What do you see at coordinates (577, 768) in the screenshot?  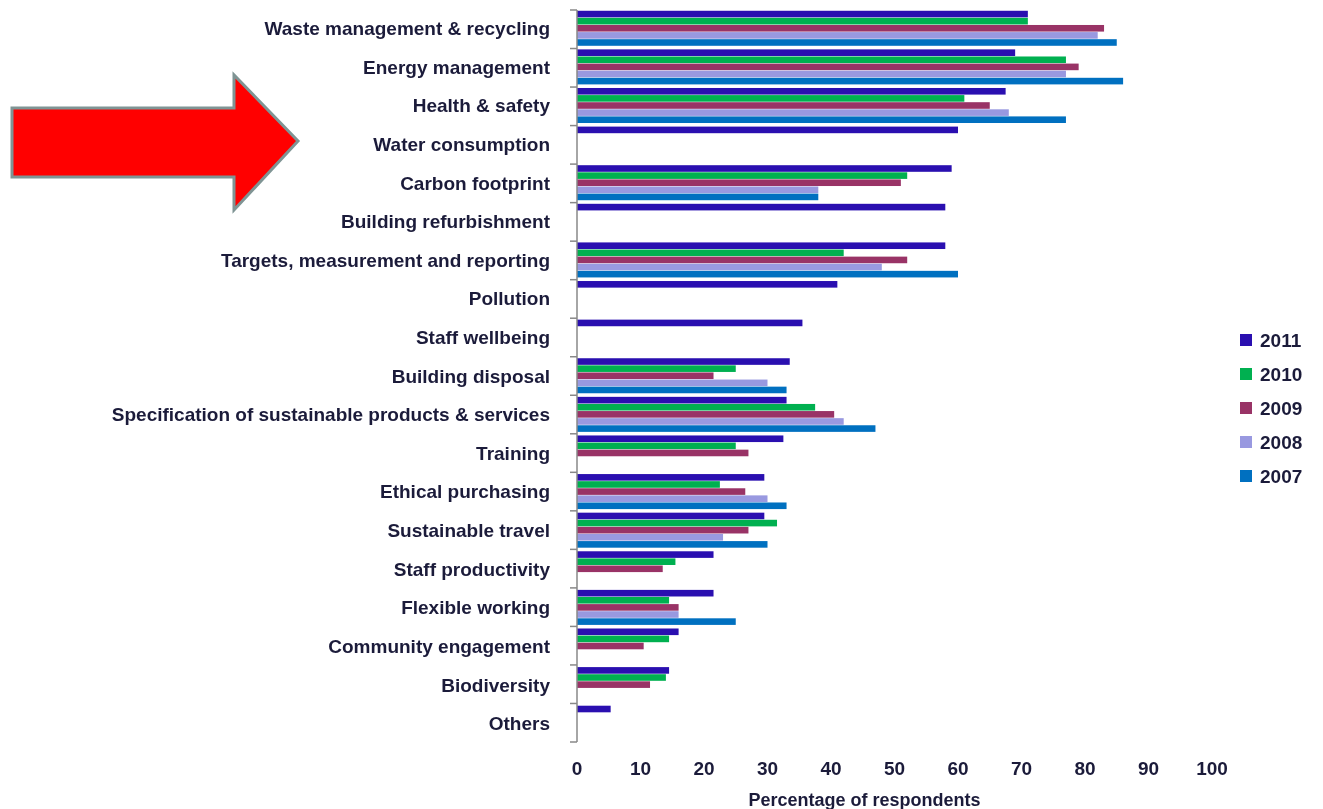 I see `x-tick-label: 0` at bounding box center [577, 768].